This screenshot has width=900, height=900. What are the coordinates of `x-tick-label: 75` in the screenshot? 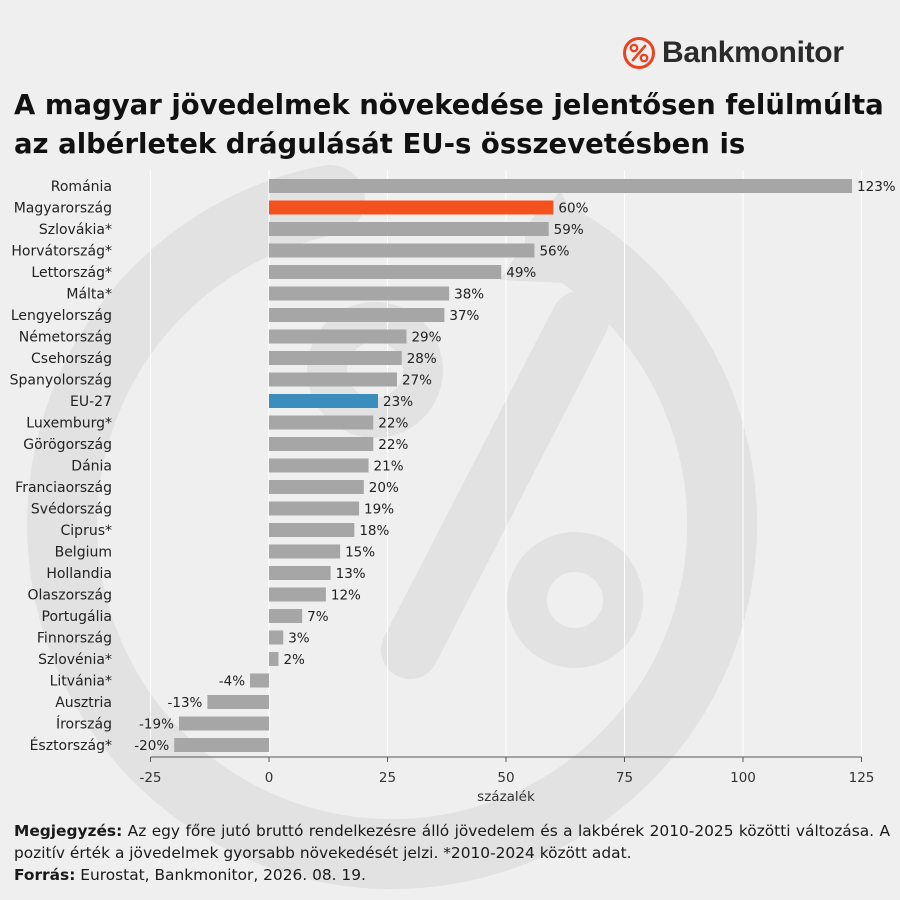 It's located at (624, 778).